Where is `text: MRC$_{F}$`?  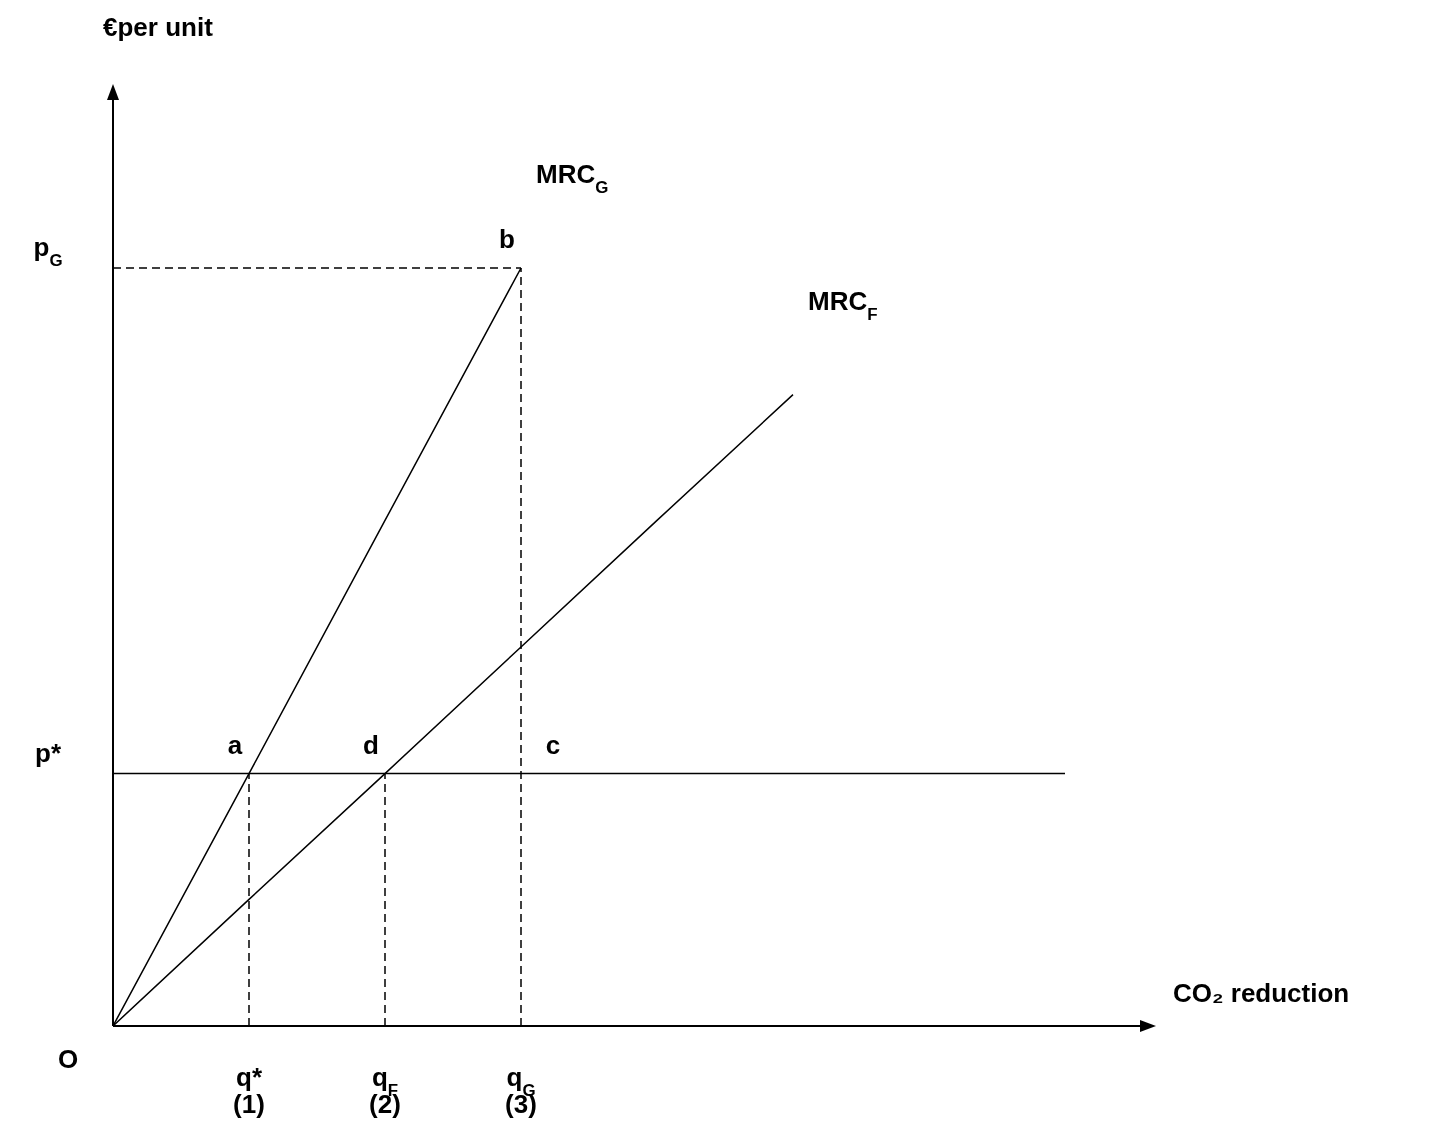 text: MRC$_{F}$ is located at coordinates (843, 304).